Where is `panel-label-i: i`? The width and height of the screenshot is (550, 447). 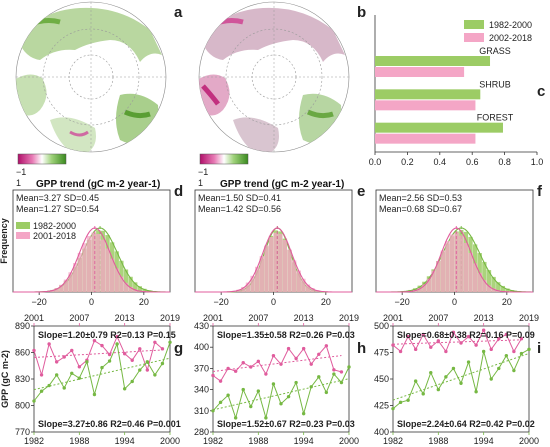 panel-label-i: i is located at coordinates (539, 348).